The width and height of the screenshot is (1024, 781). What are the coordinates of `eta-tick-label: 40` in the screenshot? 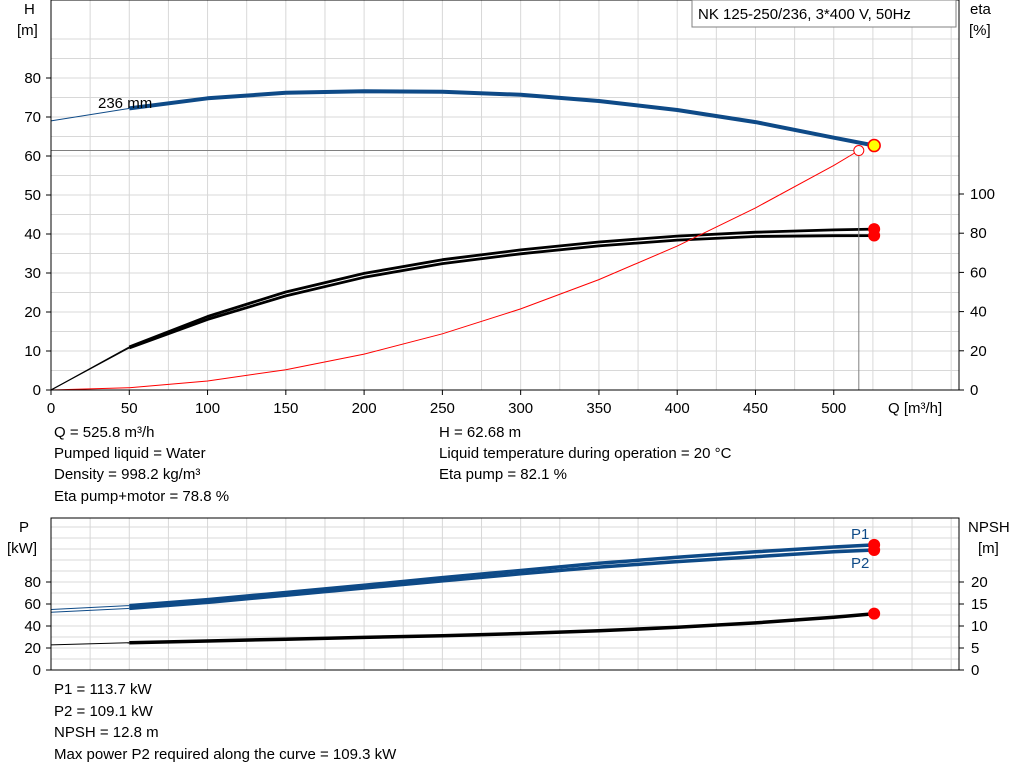 It's located at (978, 312).